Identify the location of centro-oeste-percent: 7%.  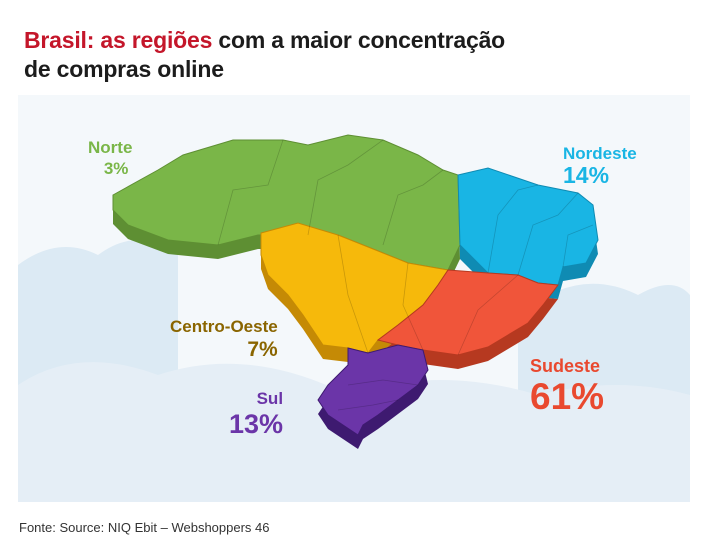
(262, 349).